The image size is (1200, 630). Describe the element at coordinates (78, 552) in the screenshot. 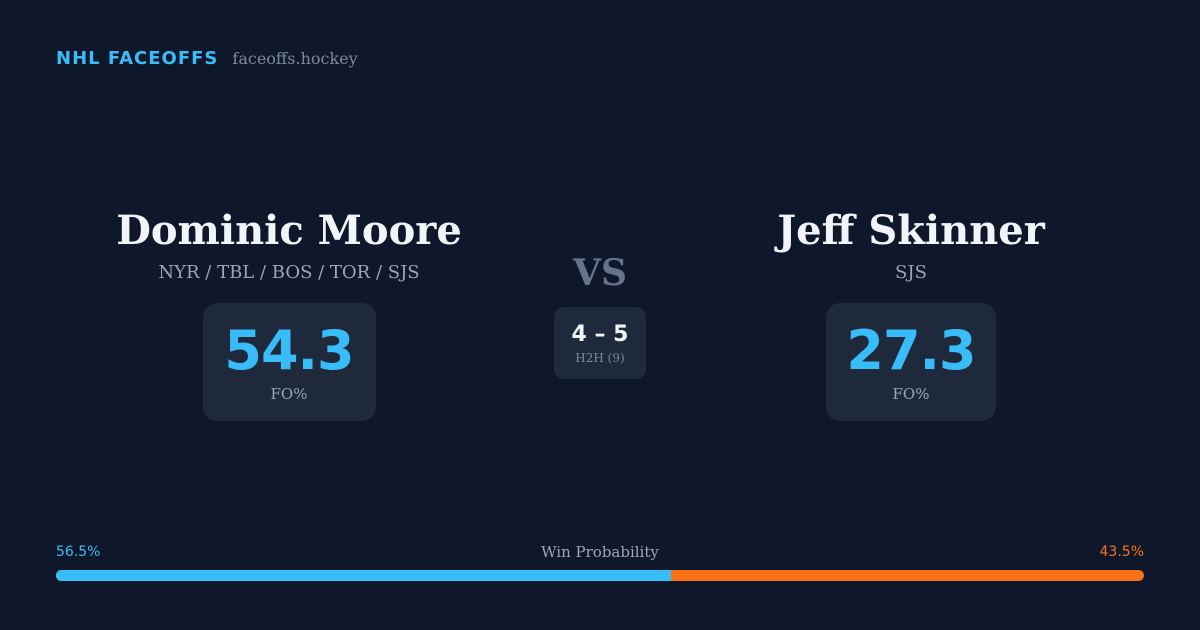

I see `win-probability-left-value: 56.5%` at that location.